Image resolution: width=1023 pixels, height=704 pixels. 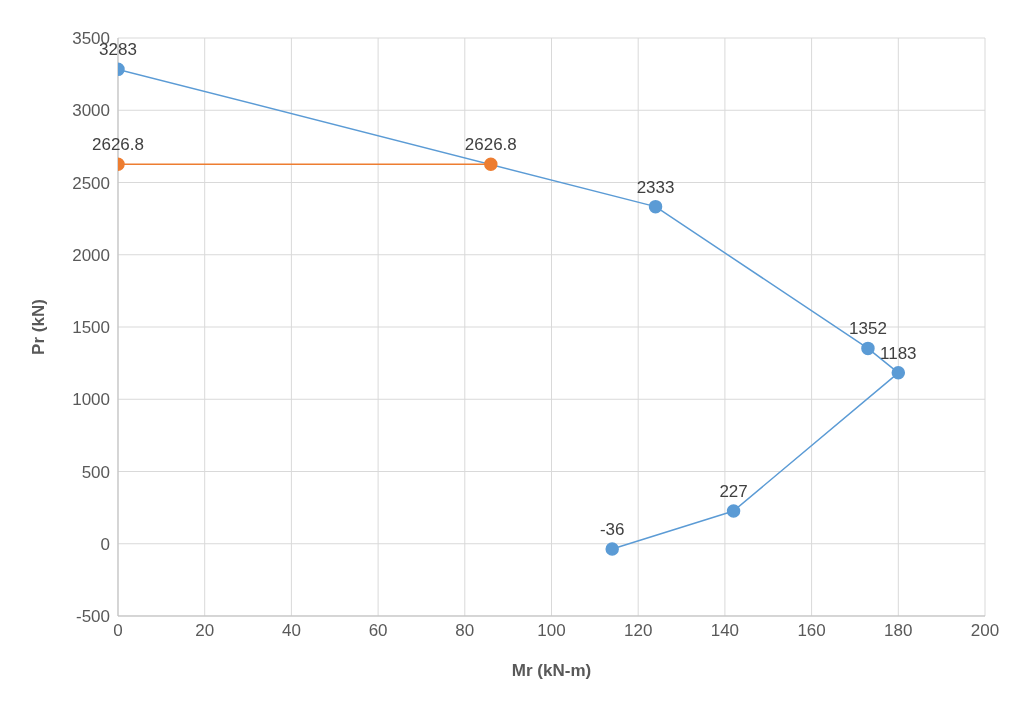 What do you see at coordinates (612, 529) in the screenshot?
I see `data-label: -36` at bounding box center [612, 529].